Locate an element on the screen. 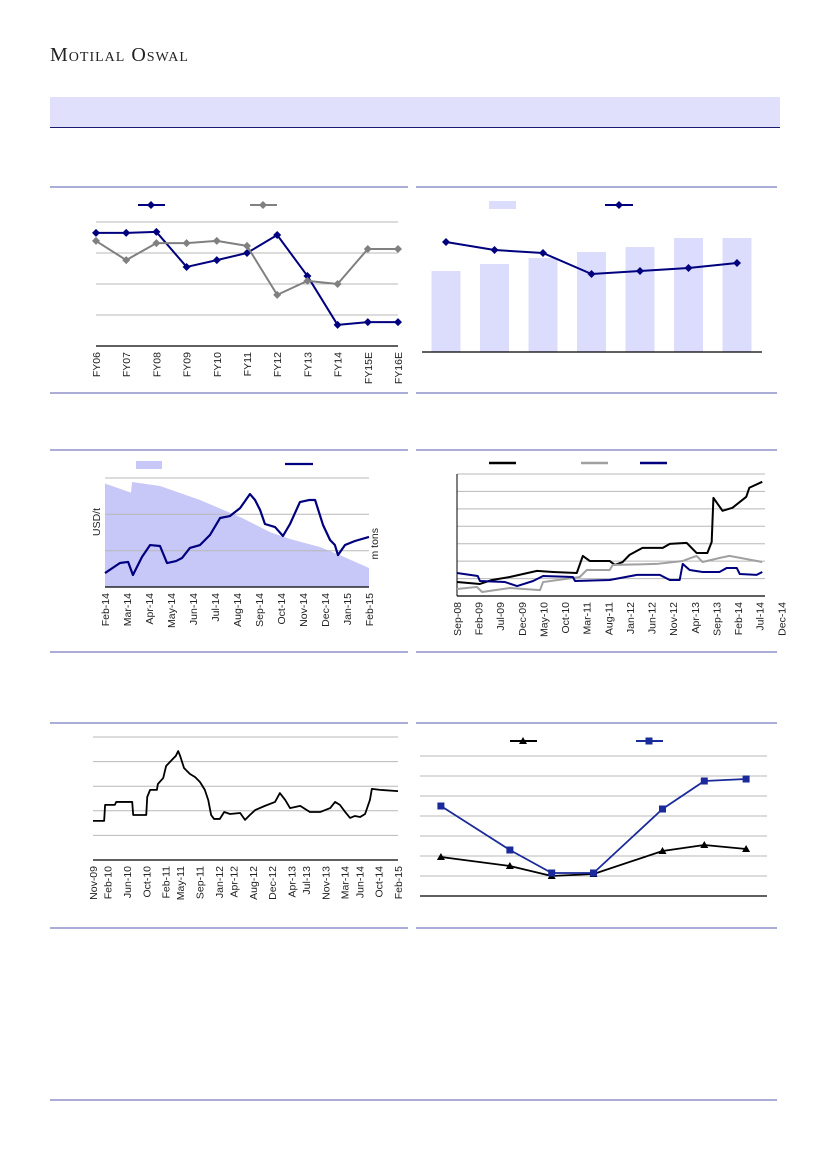 This screenshot has width=827, height=1169. x-tick-label: May-14 is located at coordinates (172, 610).